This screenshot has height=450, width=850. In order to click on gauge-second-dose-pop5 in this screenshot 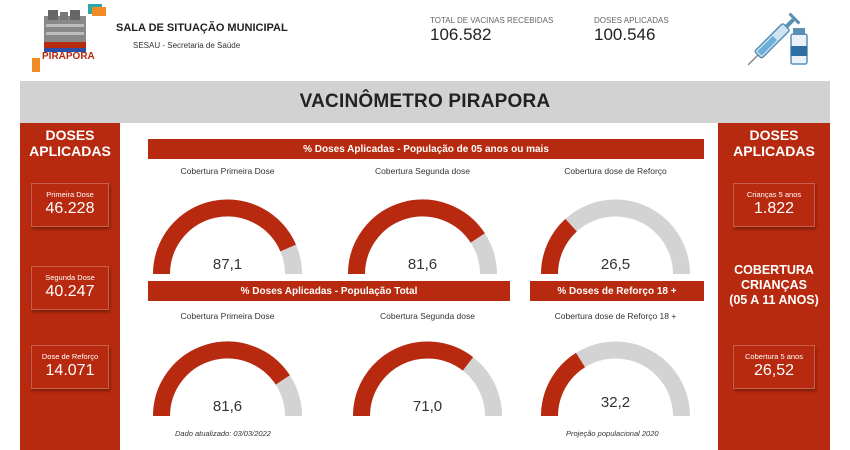, I will do `click(422, 237)`.